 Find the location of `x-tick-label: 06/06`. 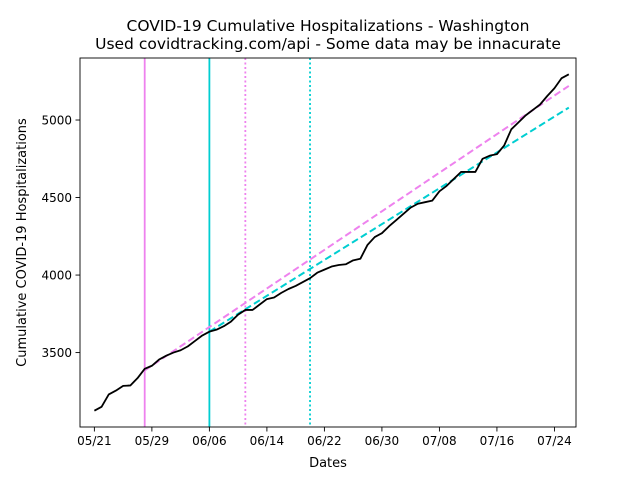

x-tick-label: 06/06 is located at coordinates (209, 441).